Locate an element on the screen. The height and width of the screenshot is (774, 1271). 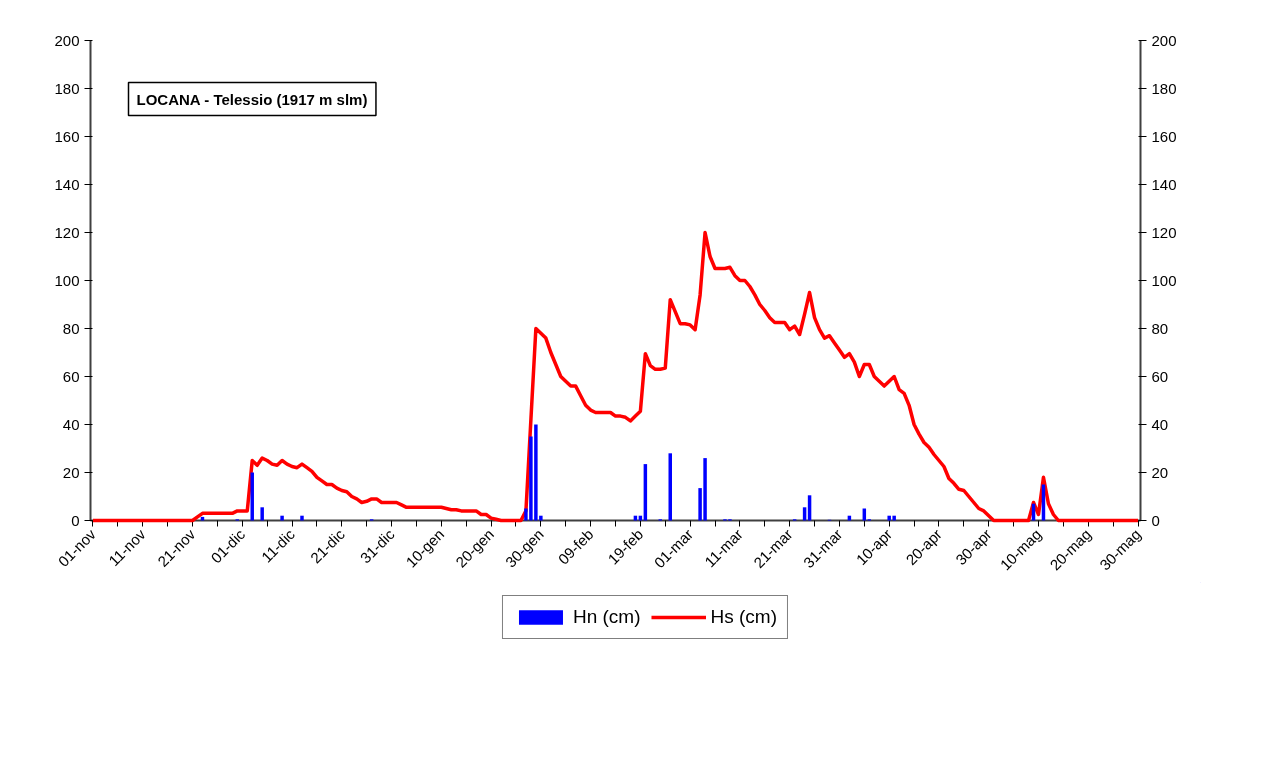
y2-tick-label: 0 is located at coordinates (1155, 520).